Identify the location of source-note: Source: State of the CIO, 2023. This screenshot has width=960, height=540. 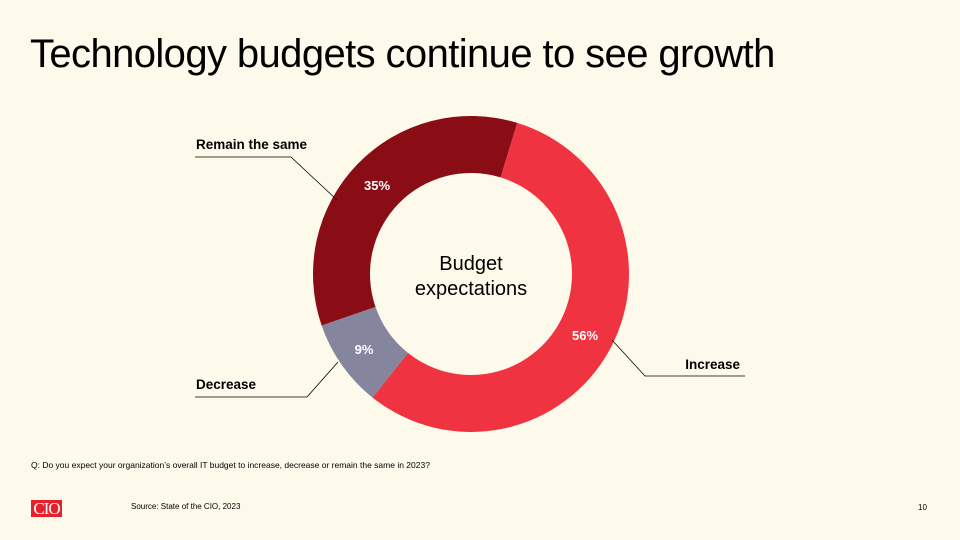
(186, 506).